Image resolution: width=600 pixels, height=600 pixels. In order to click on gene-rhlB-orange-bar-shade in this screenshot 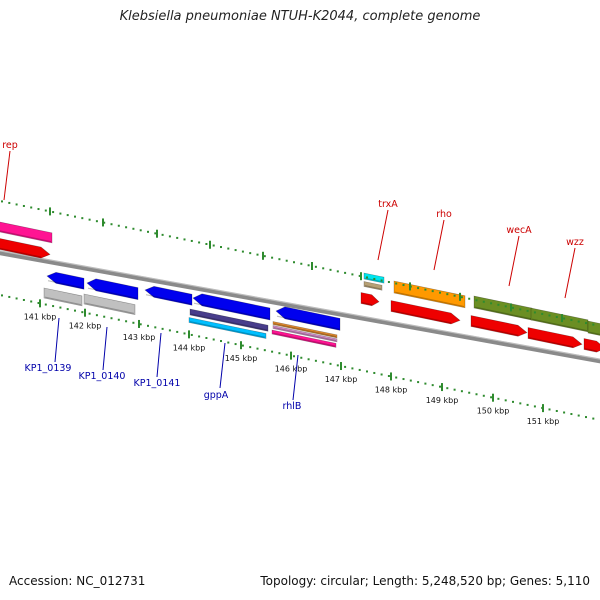, I will do `click(305, 330)`.